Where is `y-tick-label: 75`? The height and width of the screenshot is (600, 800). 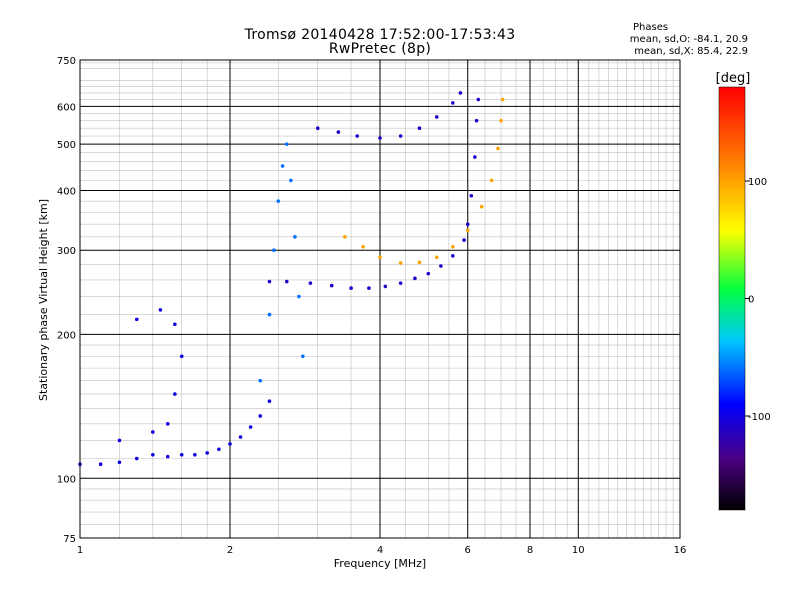
y-tick-label: 75 is located at coordinates (69, 539).